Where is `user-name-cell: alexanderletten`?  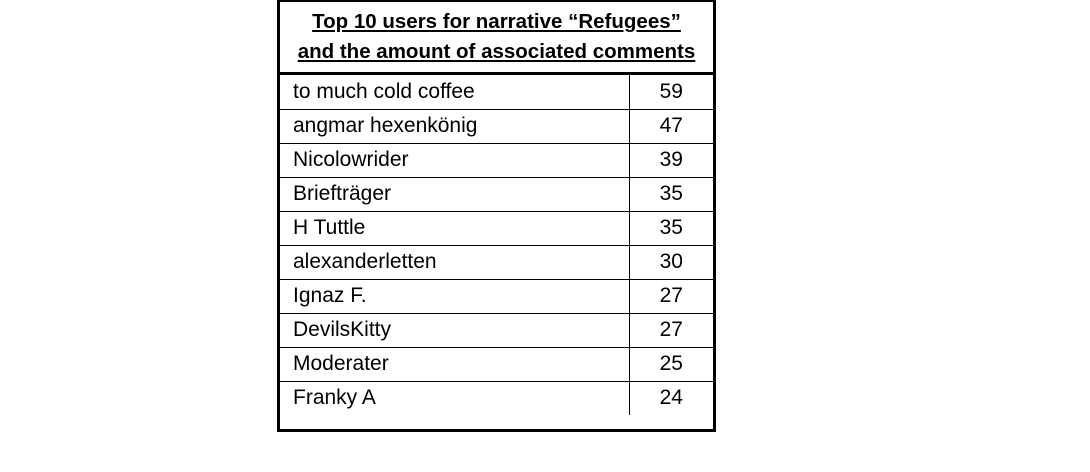 user-name-cell: alexanderletten is located at coordinates (455, 262).